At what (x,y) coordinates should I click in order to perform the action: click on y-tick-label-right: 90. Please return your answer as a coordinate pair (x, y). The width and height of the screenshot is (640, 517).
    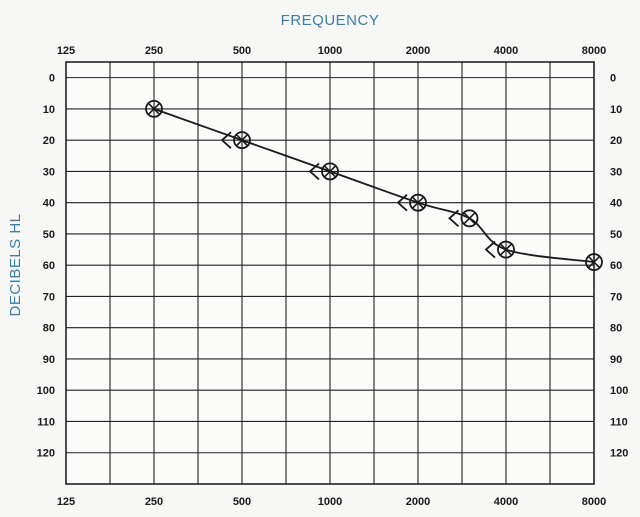
    Looking at the image, I should click on (616, 360).